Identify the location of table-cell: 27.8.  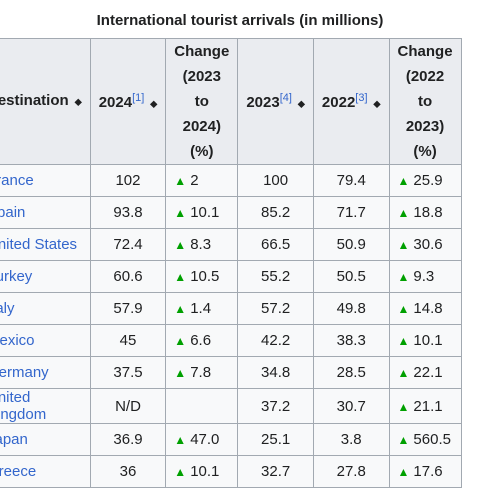
(351, 471).